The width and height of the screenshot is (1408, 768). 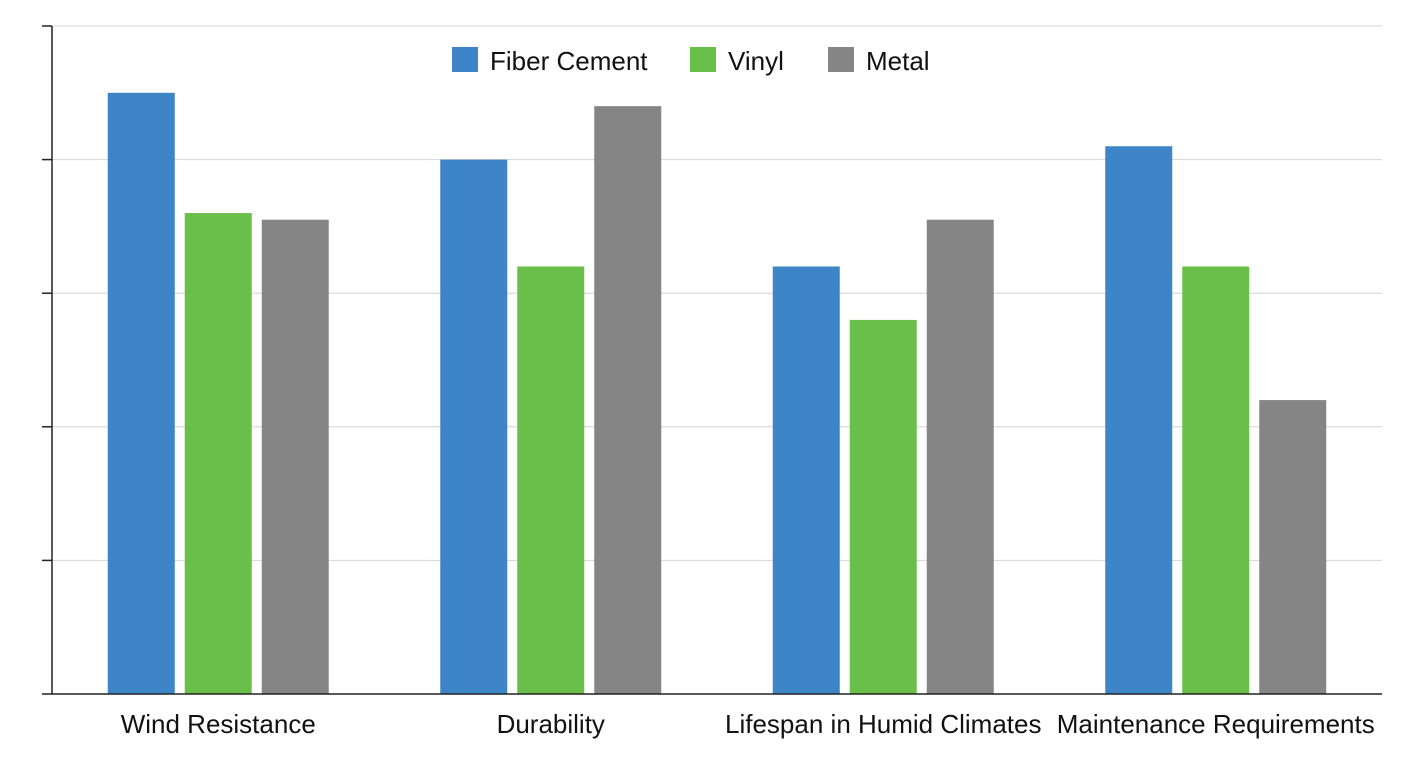 What do you see at coordinates (1216, 724) in the screenshot?
I see `x-axis-category-label: Maintenance Requirements` at bounding box center [1216, 724].